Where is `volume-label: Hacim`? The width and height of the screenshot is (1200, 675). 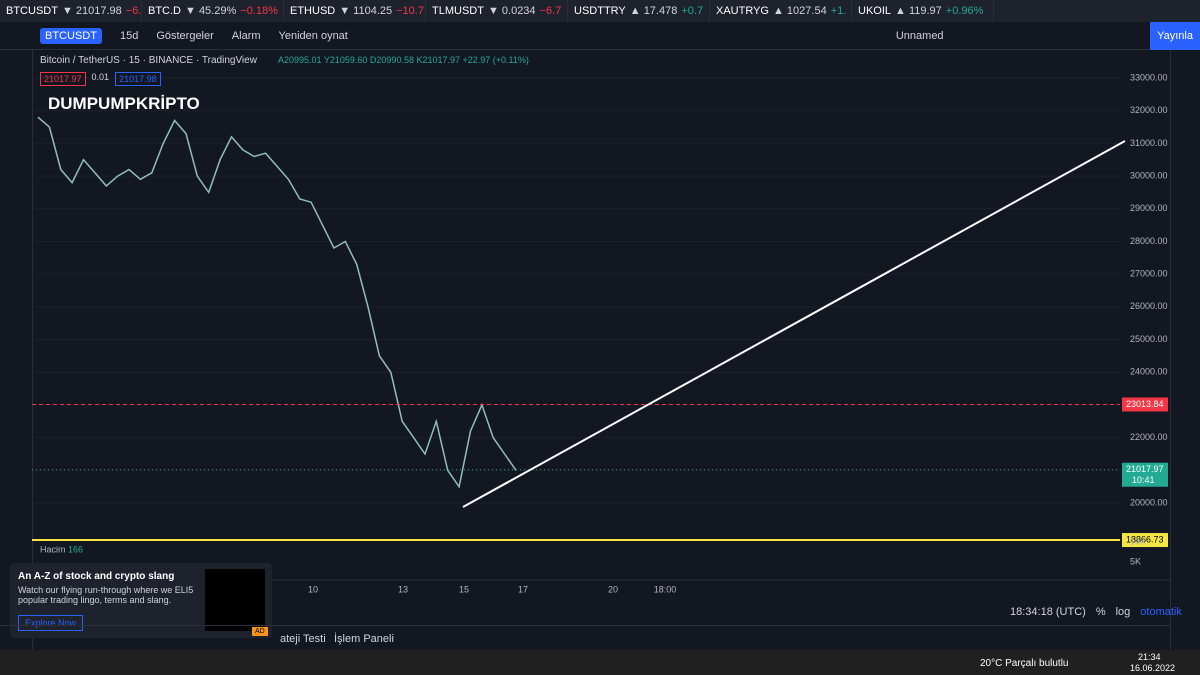
volume-label: Hacim is located at coordinates (53, 549).